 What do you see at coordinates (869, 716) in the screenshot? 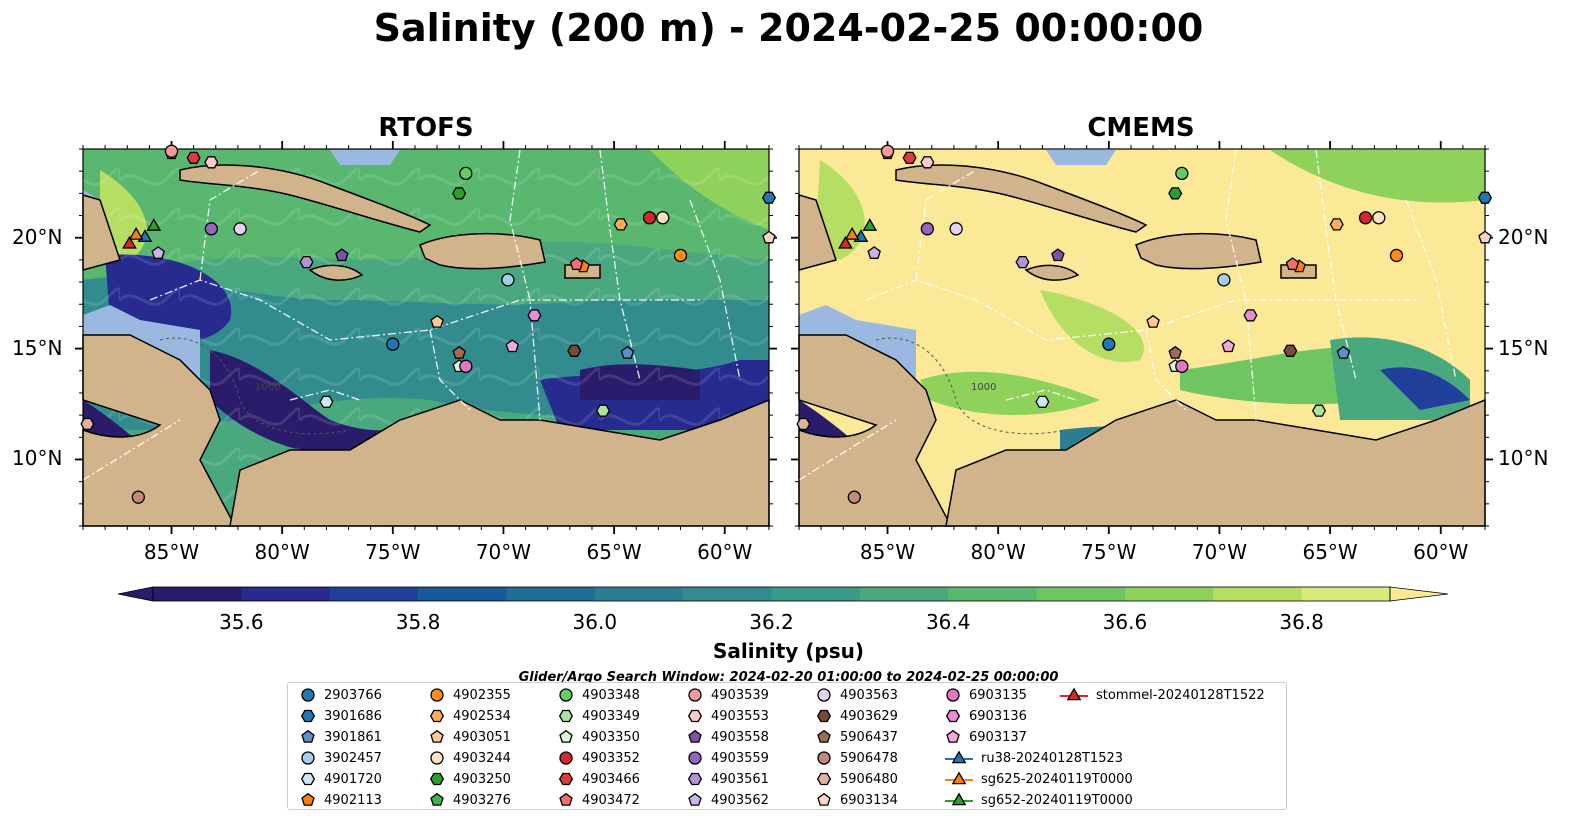
I see `legend-label: 4903629` at bounding box center [869, 716].